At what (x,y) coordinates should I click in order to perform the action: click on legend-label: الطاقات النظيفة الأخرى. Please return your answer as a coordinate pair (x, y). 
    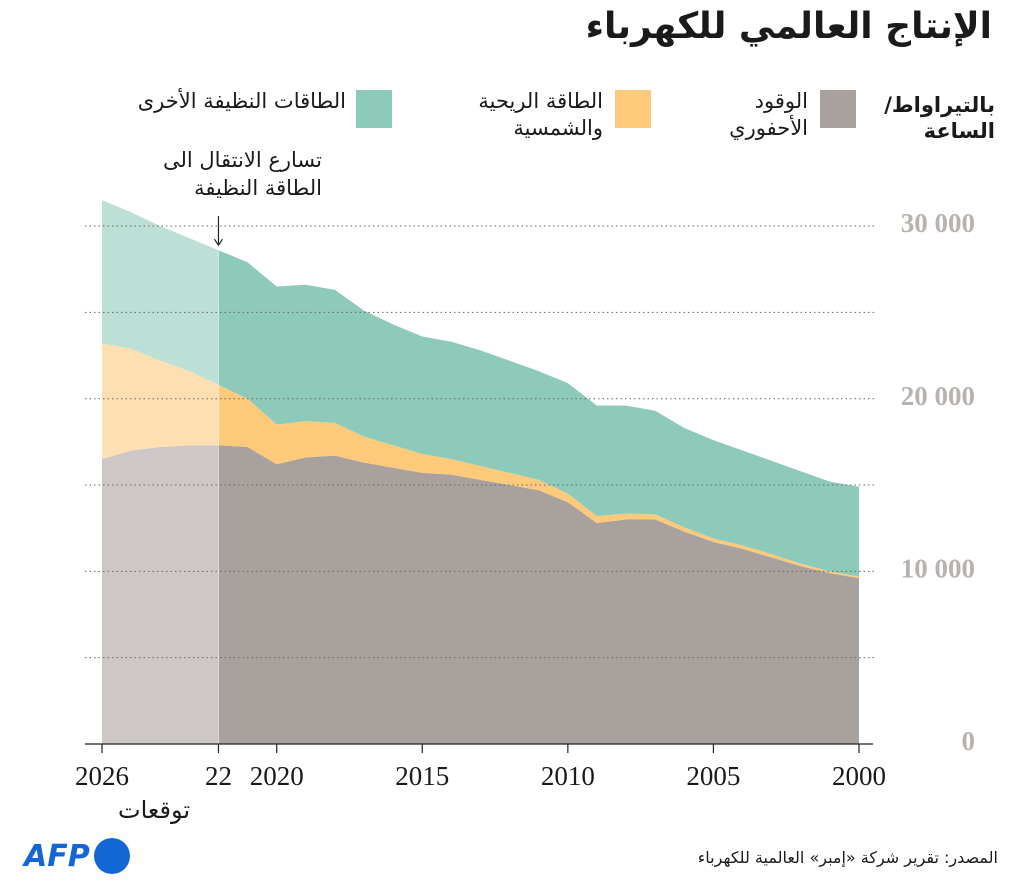
    Looking at the image, I should click on (241, 101).